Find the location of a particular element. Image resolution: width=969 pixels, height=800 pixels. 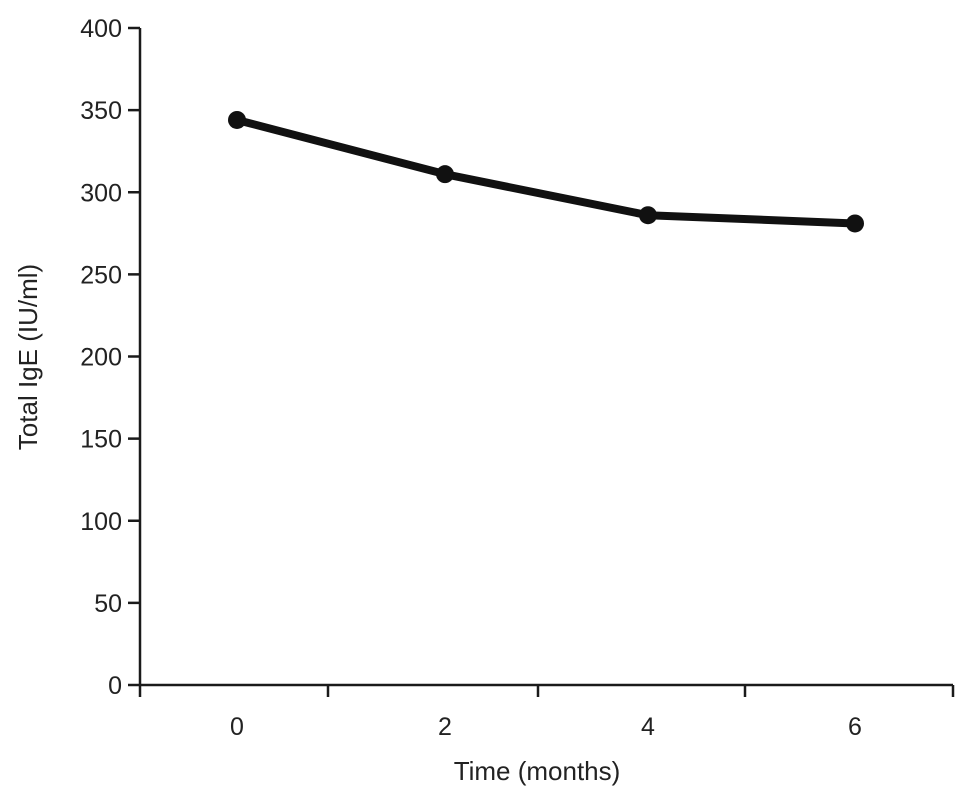

y-tick-label: 400 is located at coordinates (101, 29).